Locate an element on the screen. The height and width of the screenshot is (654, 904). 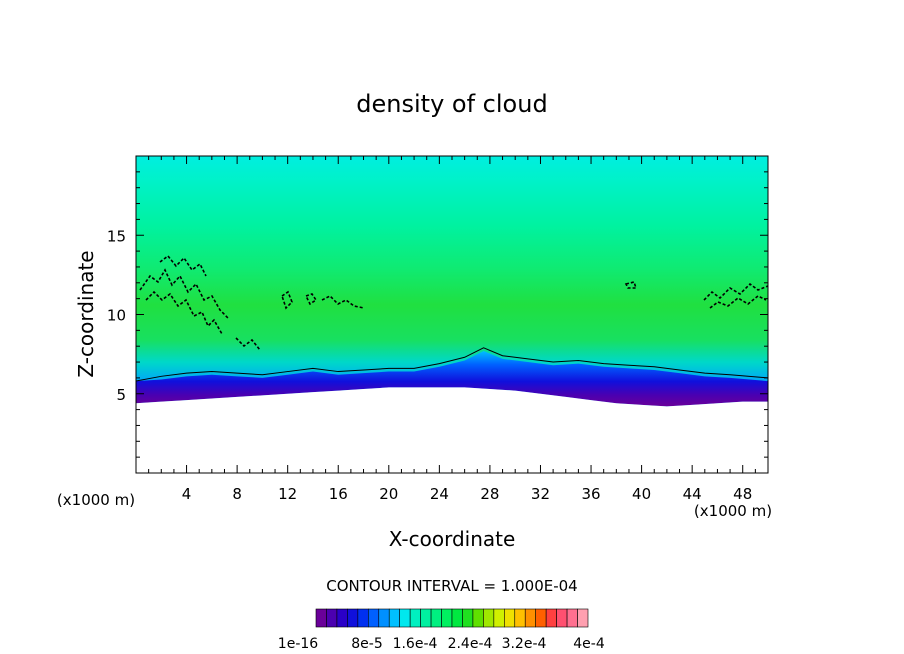
y-tick-label: 15 is located at coordinates (116, 236).